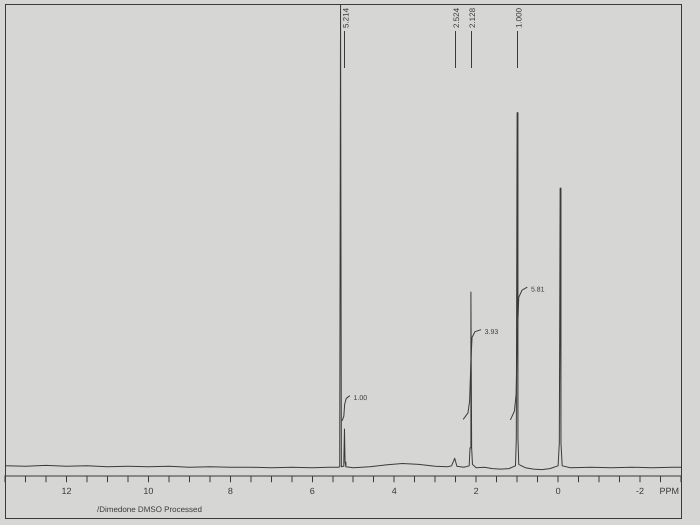 This screenshot has height=525, width=700. I want to click on annotation: 1.000, so click(519, 17).